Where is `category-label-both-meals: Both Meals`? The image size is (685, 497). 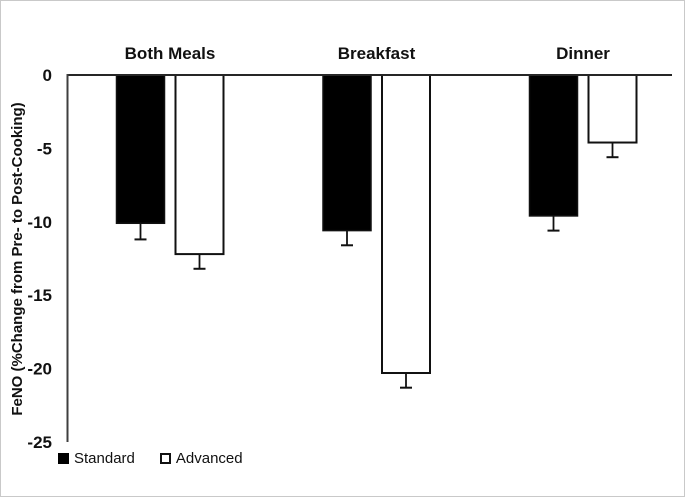 category-label-both-meals: Both Meals is located at coordinates (170, 53).